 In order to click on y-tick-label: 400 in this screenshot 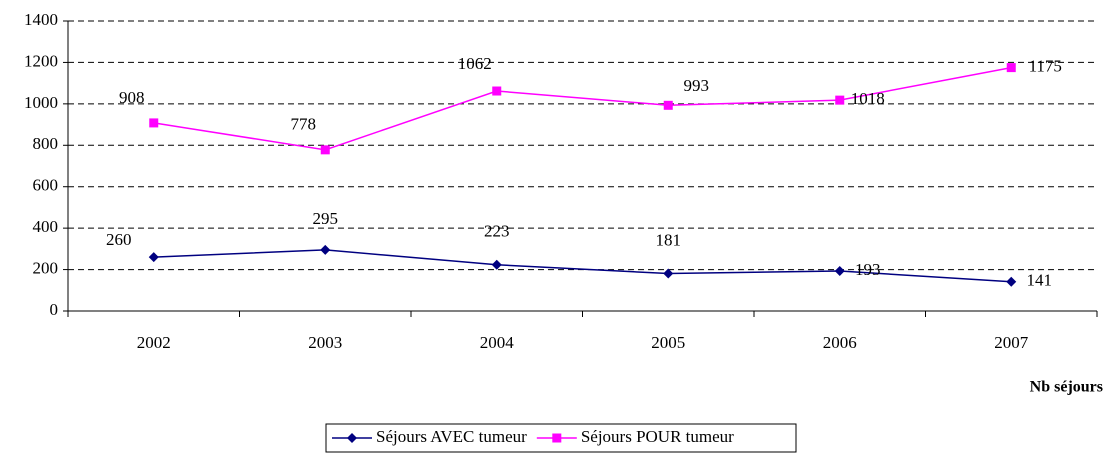, I will do `click(46, 226)`.